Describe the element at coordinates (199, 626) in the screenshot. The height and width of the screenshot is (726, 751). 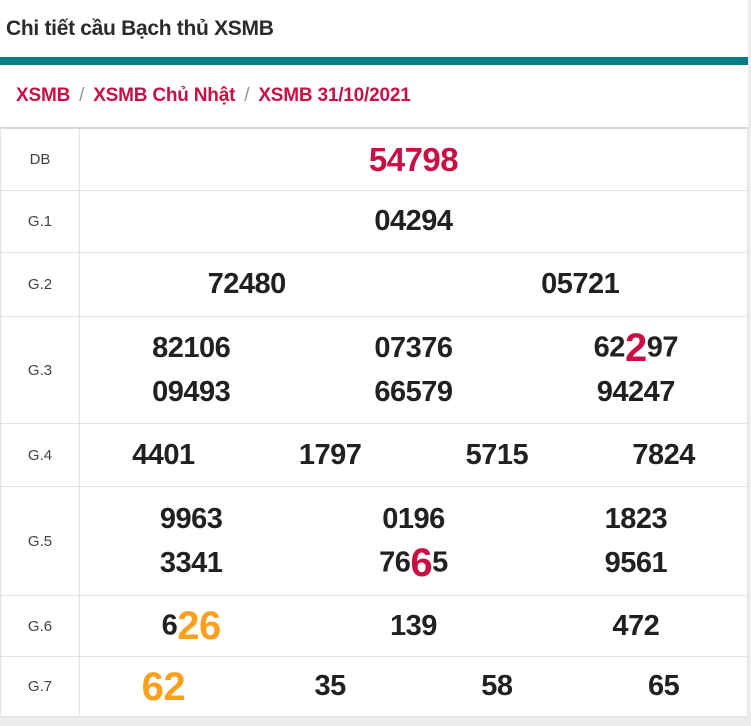
I see `highlighted-digit: 26` at that location.